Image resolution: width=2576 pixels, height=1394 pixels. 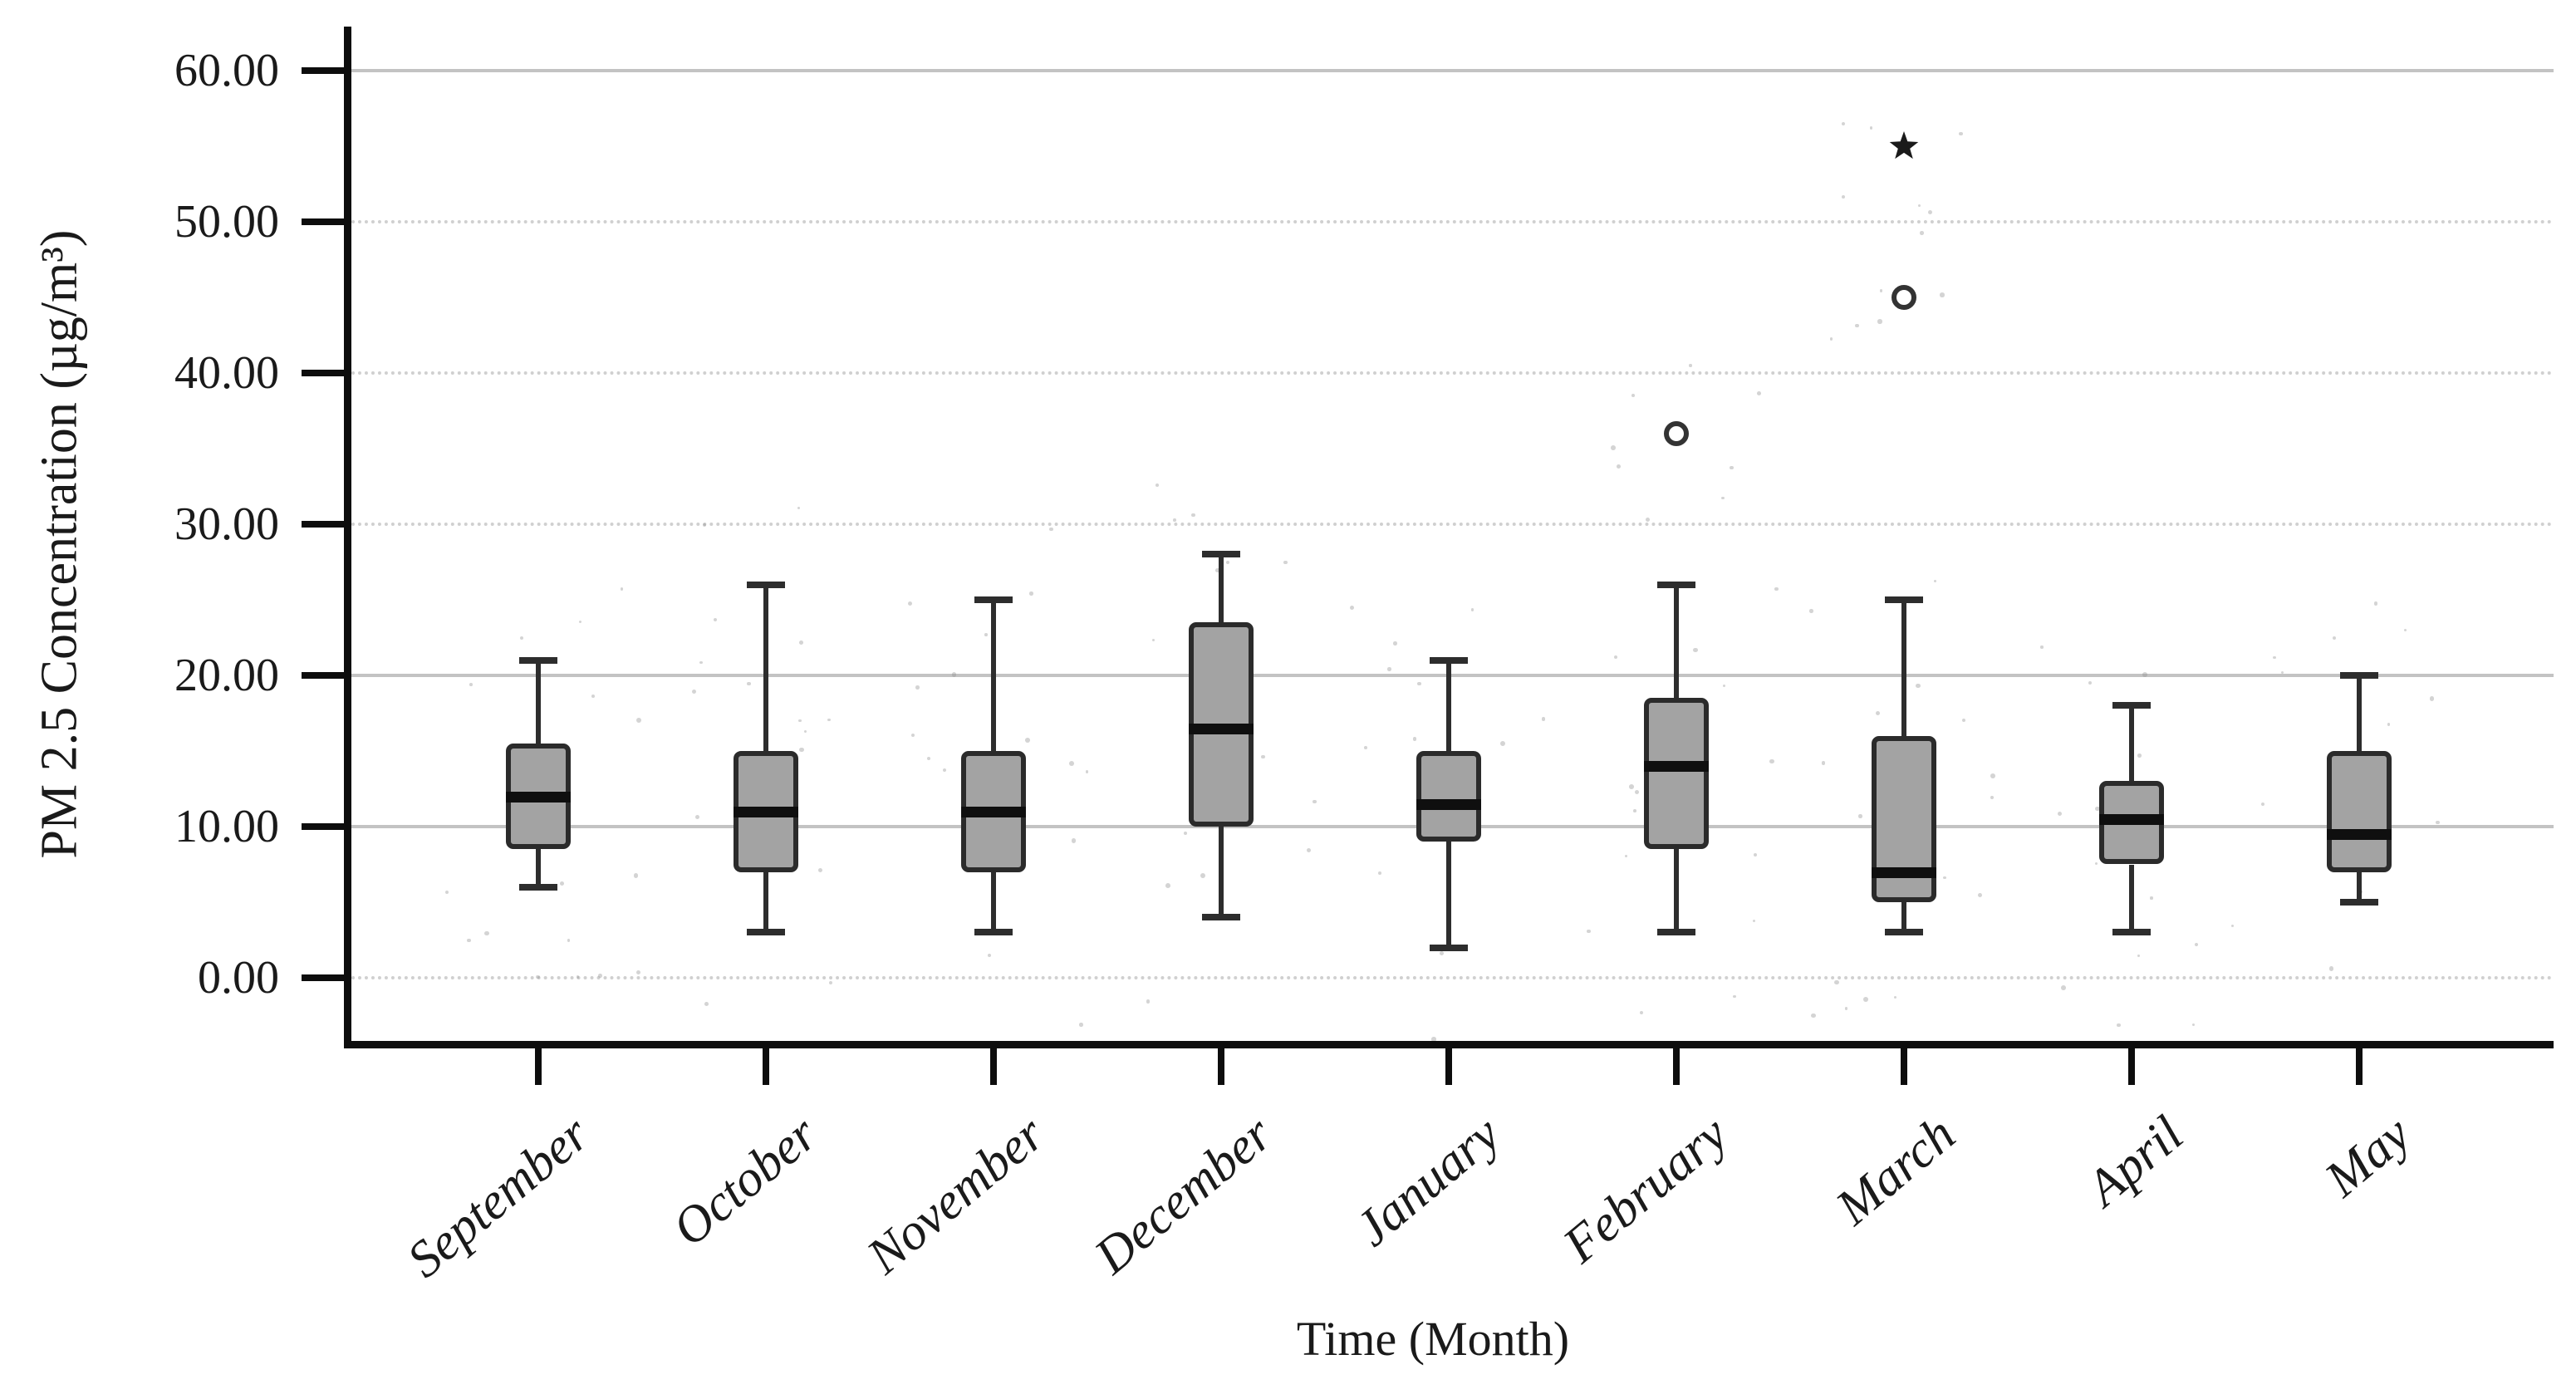 I want to click on median-line-september, so click(x=538, y=797).